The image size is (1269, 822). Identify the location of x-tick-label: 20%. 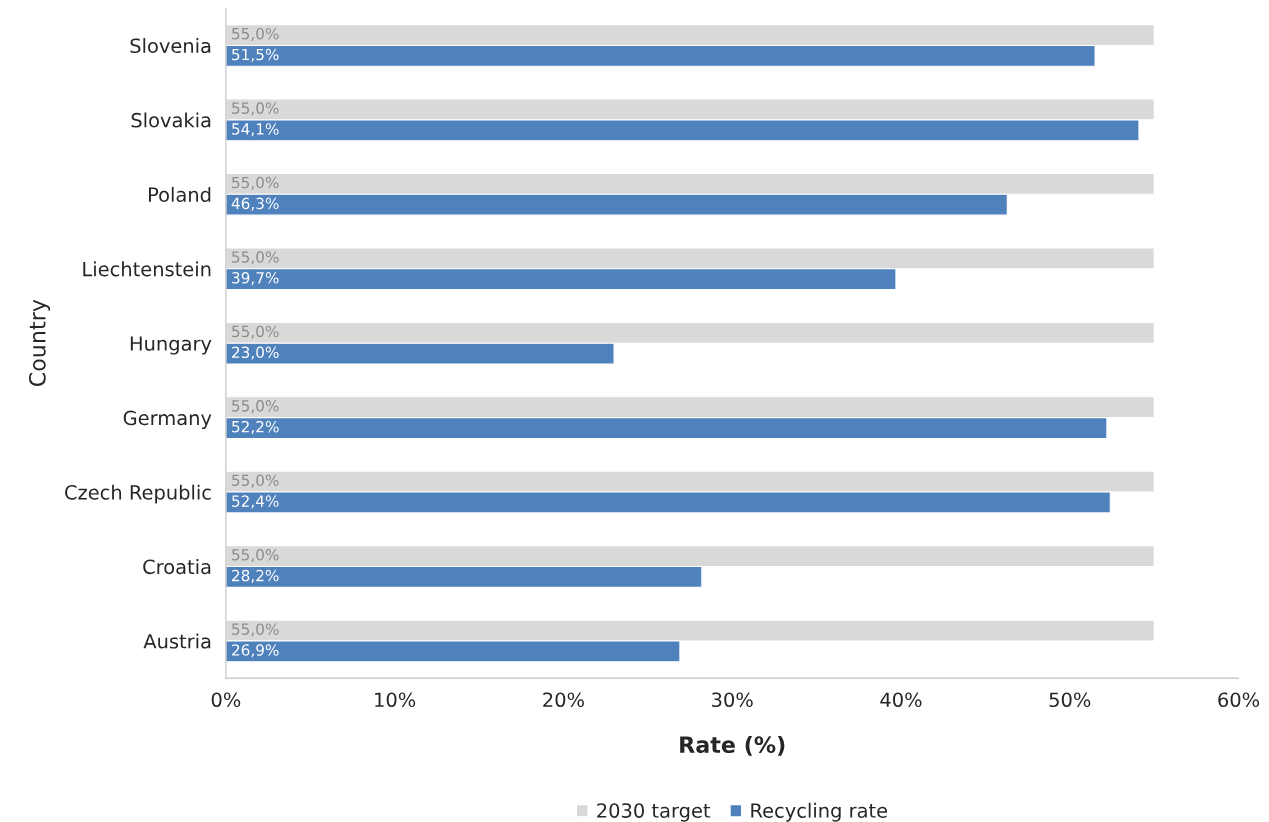
(563, 700).